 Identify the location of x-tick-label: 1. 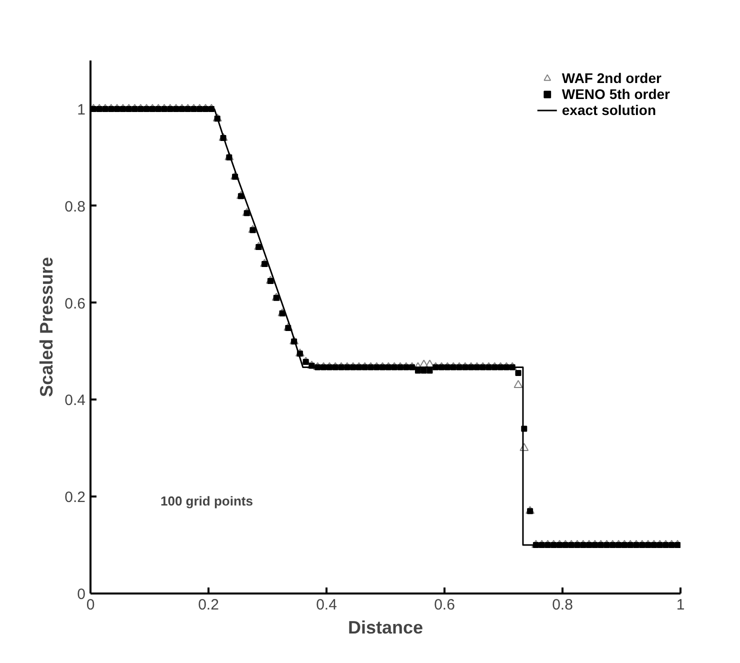
(680, 605).